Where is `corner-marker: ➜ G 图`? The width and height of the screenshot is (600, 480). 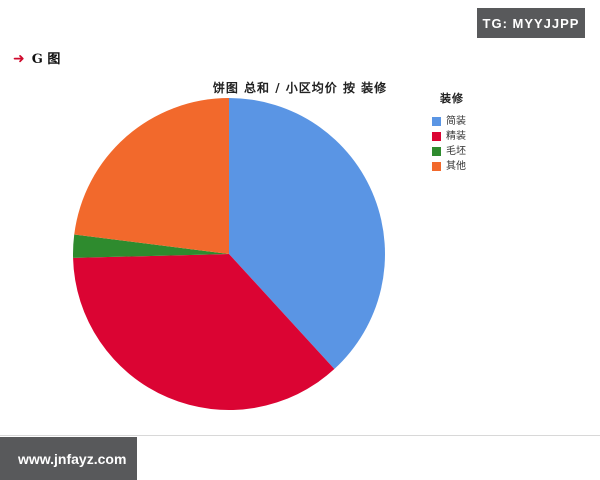
corner-marker: ➜ G 图 is located at coordinates (37, 58).